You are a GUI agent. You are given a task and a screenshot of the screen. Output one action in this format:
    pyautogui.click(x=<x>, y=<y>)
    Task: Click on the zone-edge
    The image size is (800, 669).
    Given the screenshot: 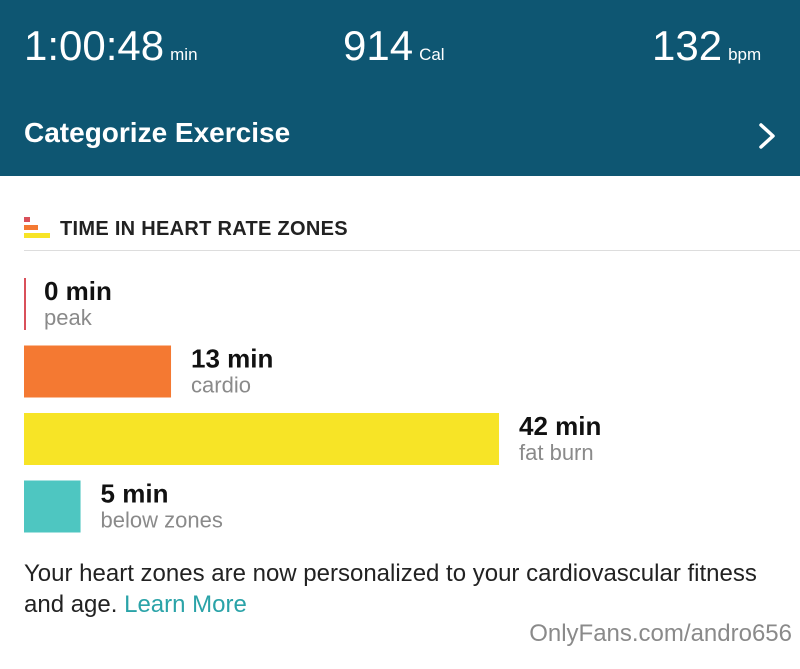 What is the action you would take?
    pyautogui.click(x=25, y=304)
    